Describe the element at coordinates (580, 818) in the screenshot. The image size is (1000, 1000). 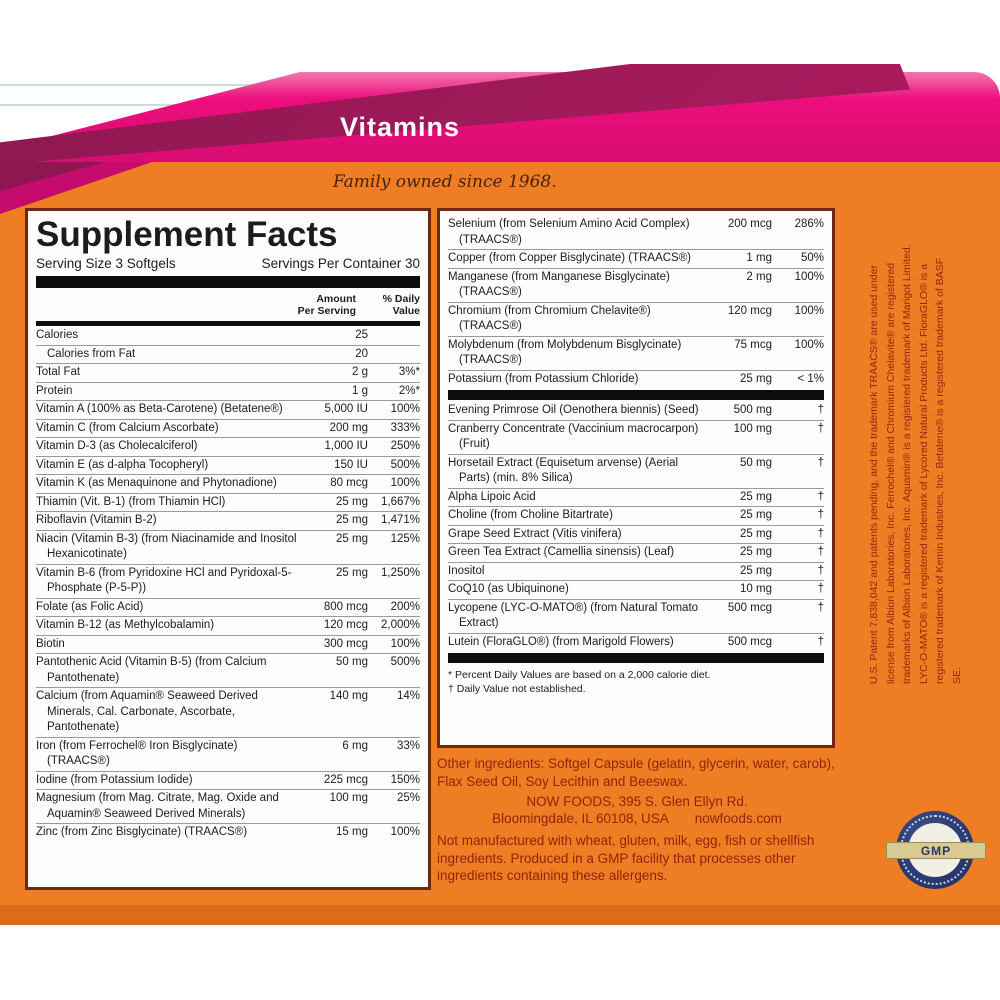
I see `address-line2: Bloomingdale, IL 60108, USA` at that location.